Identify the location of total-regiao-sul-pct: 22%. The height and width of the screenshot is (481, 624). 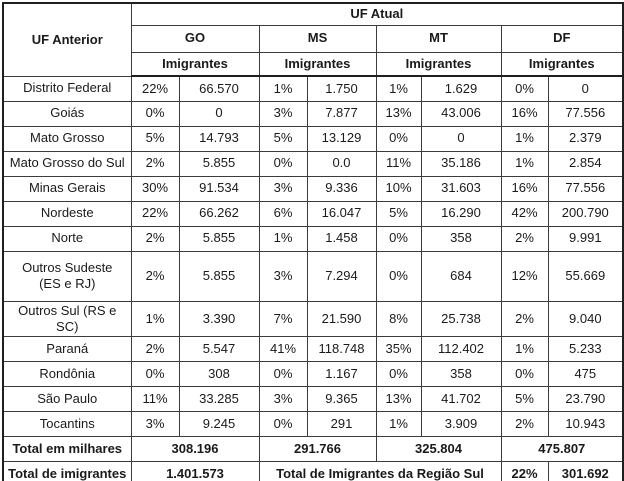
(524, 471).